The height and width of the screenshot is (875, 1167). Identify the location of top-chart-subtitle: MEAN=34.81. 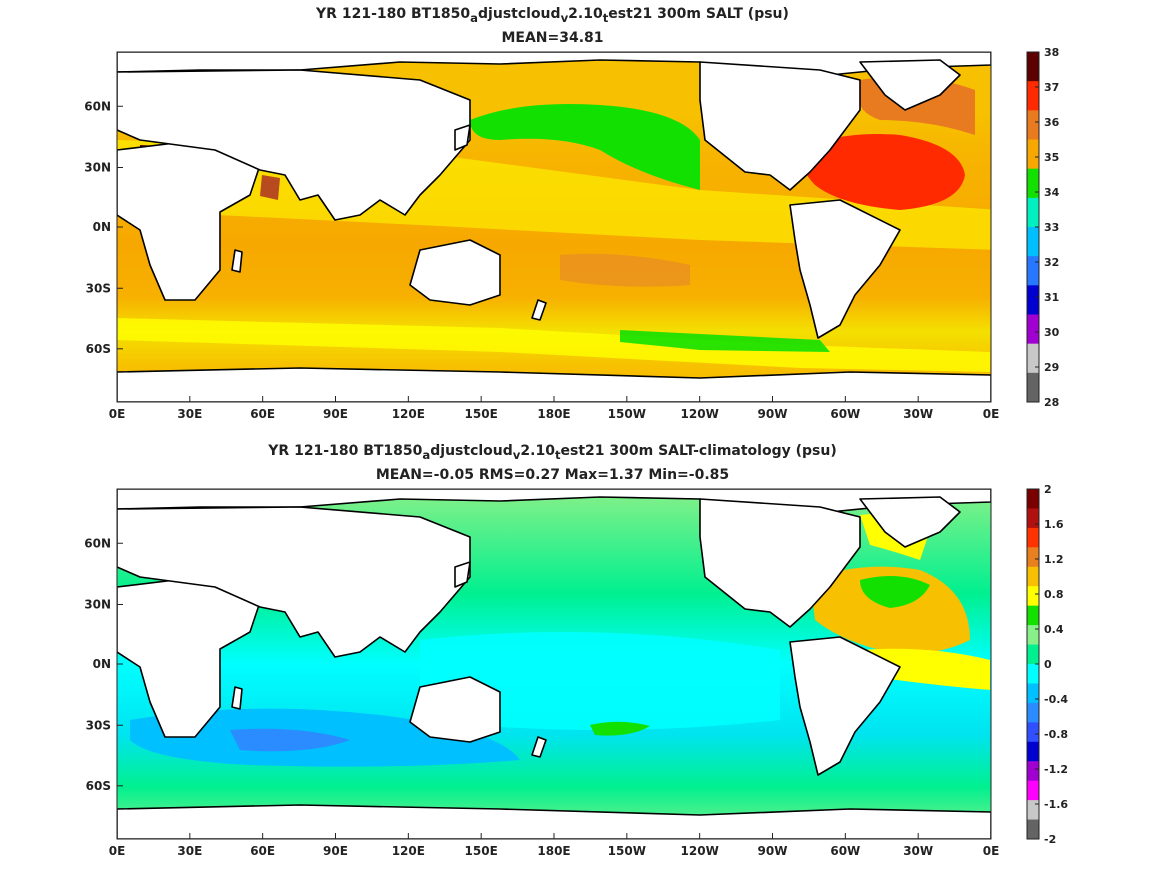
(552, 38).